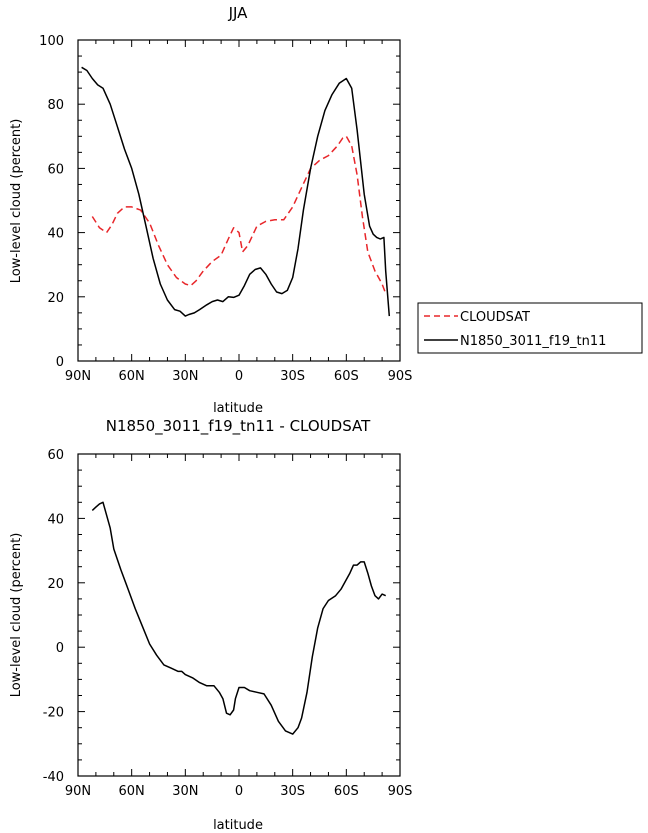  I want to click on y-tick-label: -20, so click(53, 713).